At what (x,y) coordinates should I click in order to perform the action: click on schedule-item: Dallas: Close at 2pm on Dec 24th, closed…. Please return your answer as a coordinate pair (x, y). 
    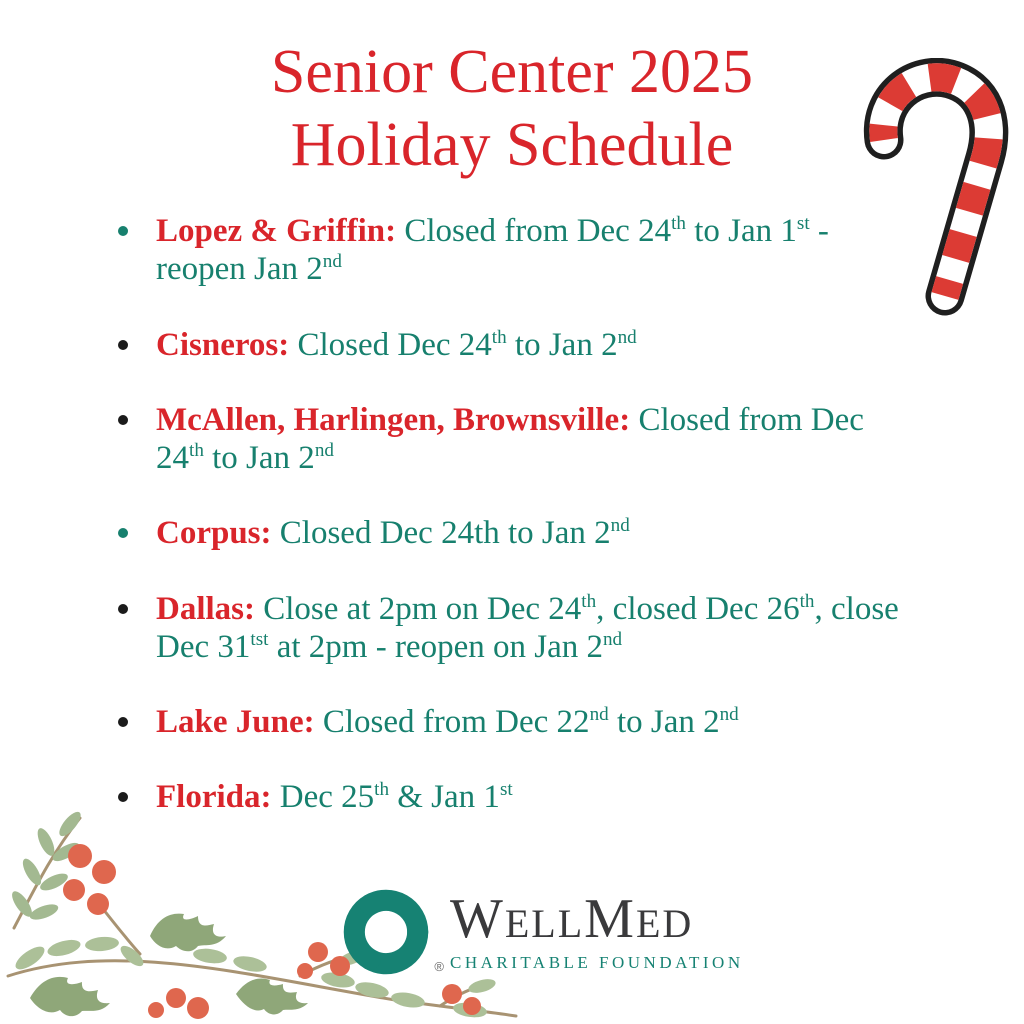
    Looking at the image, I should click on (509, 628).